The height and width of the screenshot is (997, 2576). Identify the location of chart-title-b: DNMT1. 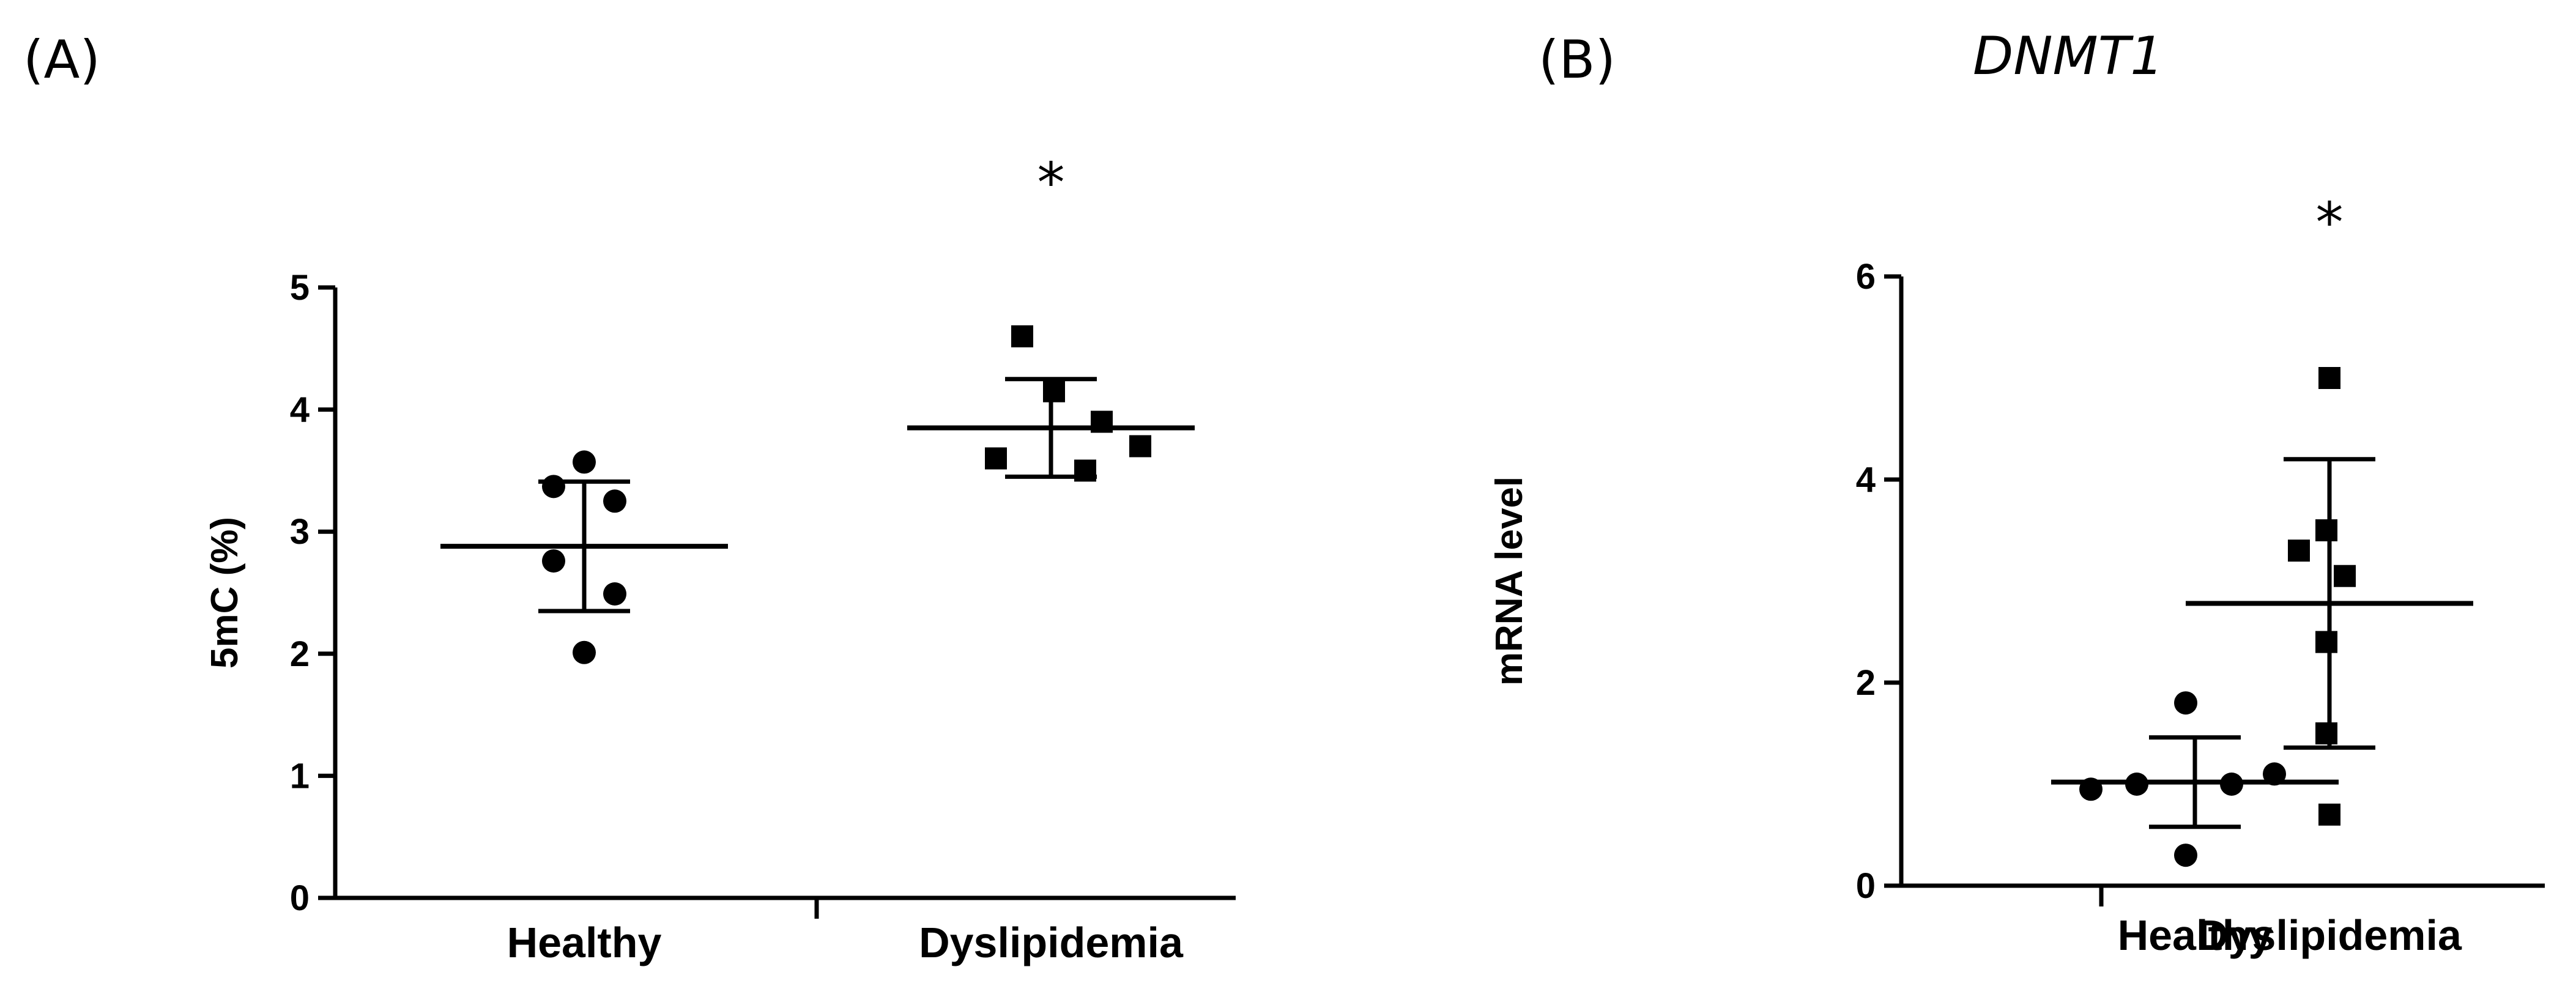
(2068, 57).